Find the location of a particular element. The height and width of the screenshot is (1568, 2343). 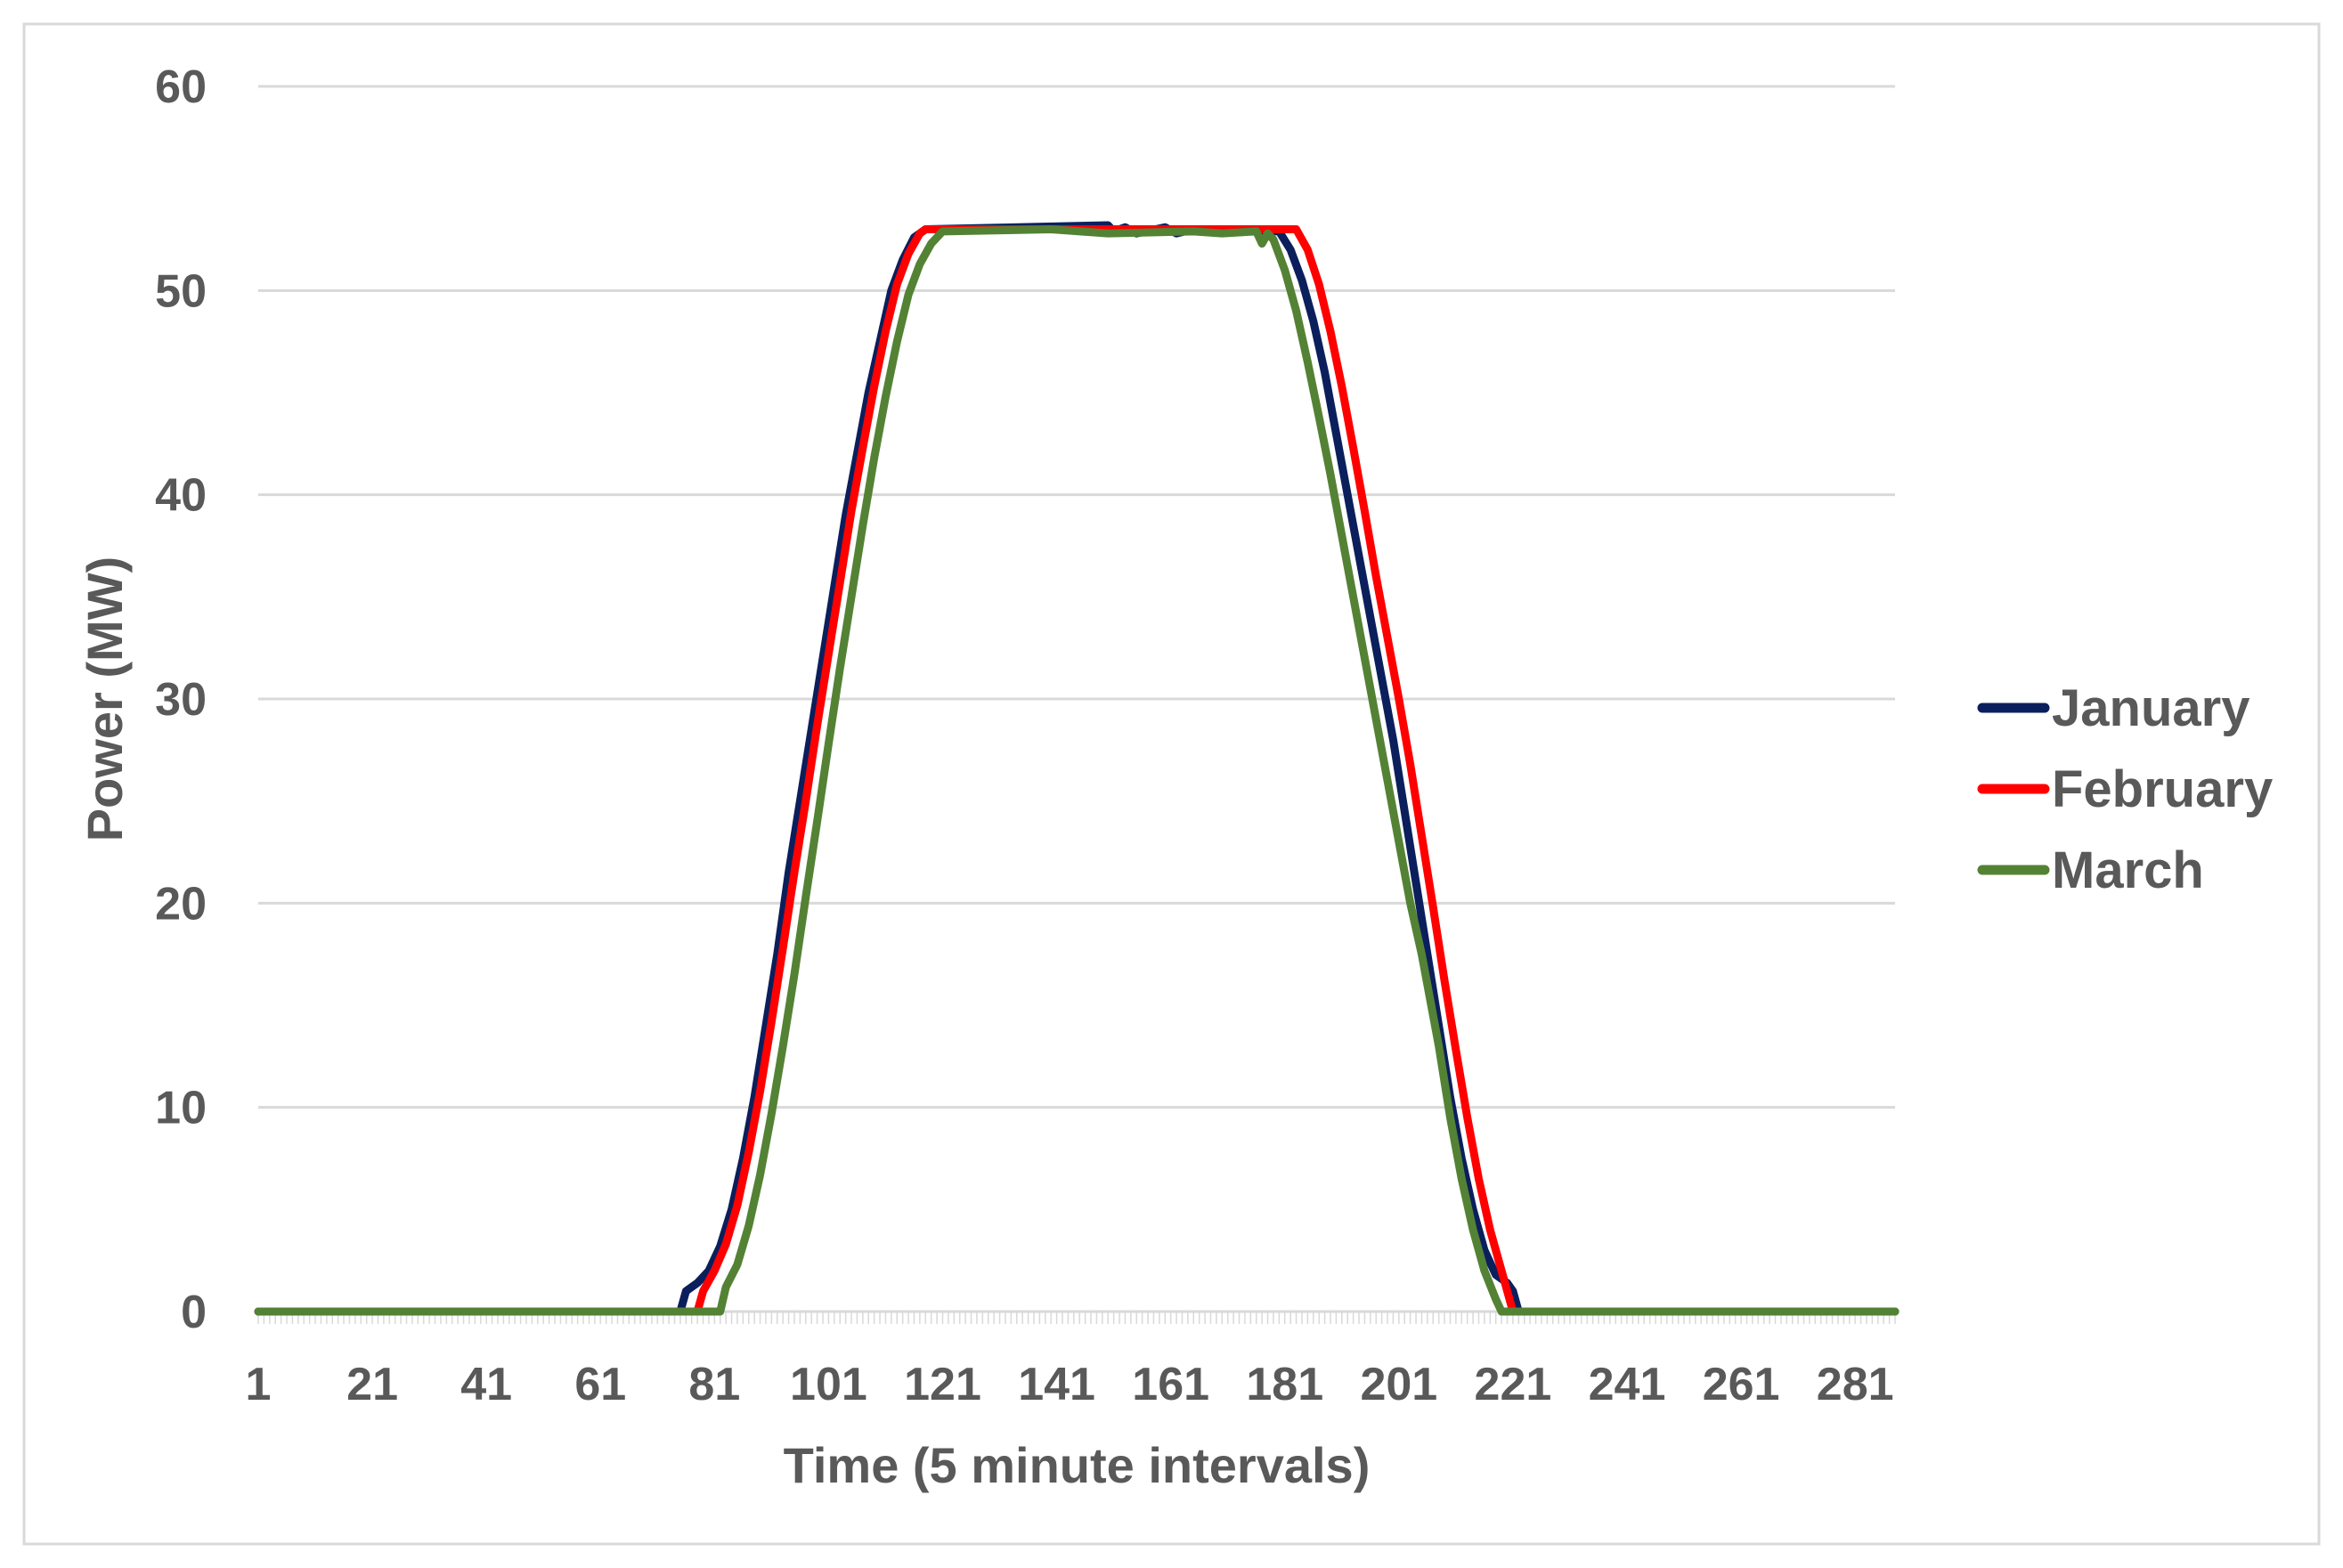

y-tick-label: 30 is located at coordinates (181, 700).